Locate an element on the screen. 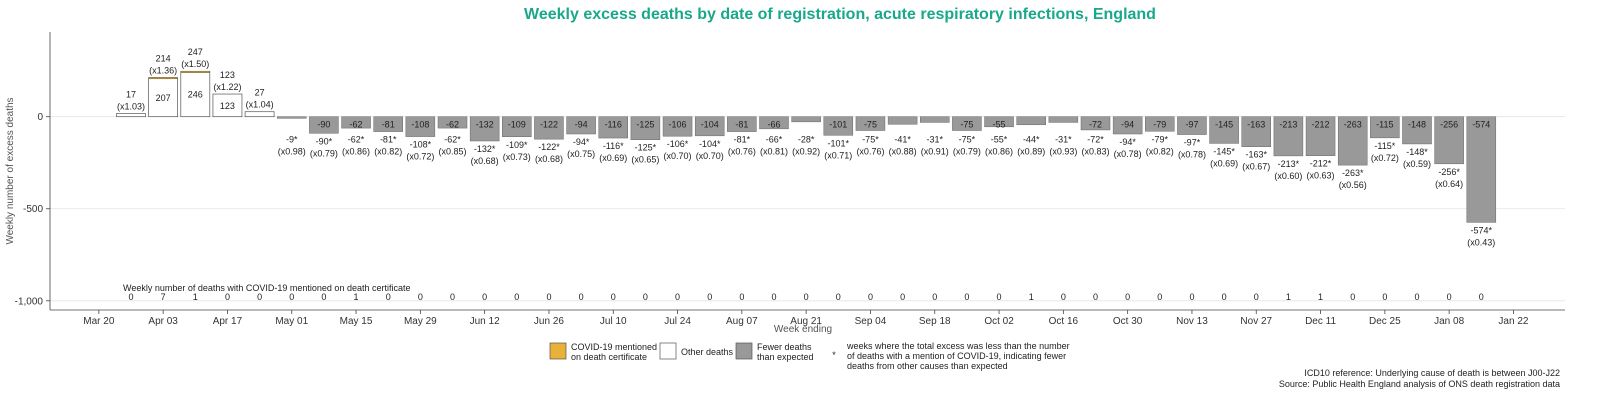 This screenshot has width=1600, height=405. bar-bottom-label: -263* is located at coordinates (1353, 173).